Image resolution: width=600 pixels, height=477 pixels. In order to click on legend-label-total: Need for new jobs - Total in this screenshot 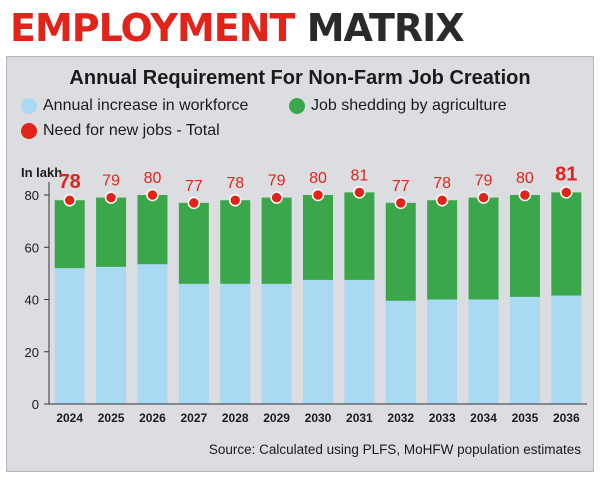, I will do `click(131, 130)`.